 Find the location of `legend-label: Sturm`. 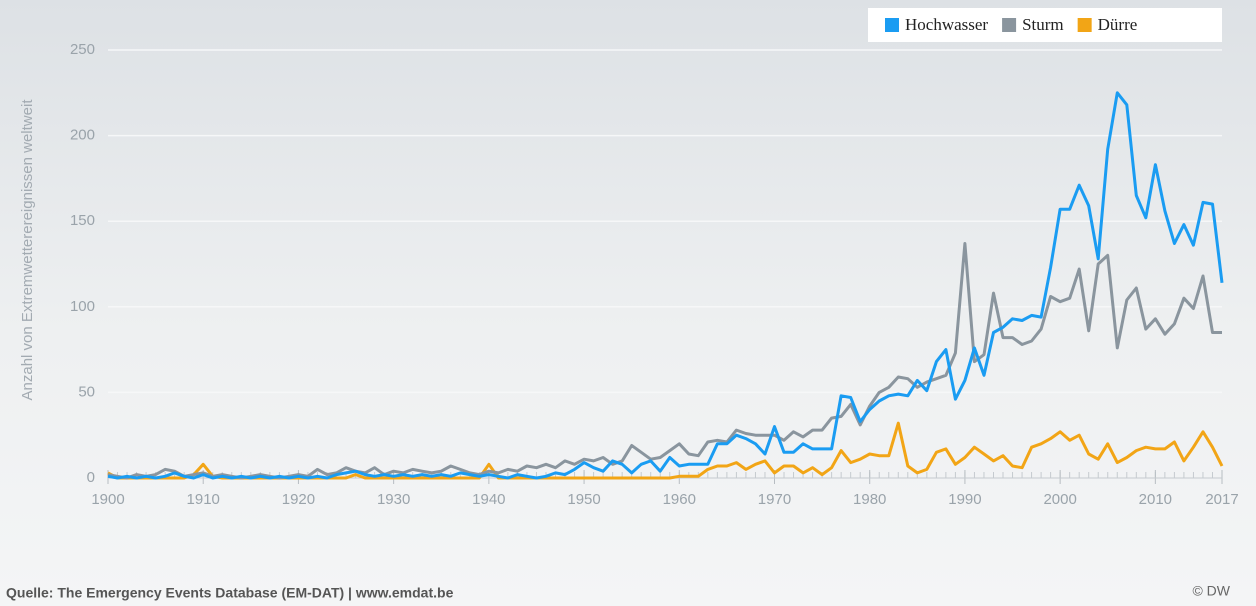

legend-label: Sturm is located at coordinates (1043, 24).